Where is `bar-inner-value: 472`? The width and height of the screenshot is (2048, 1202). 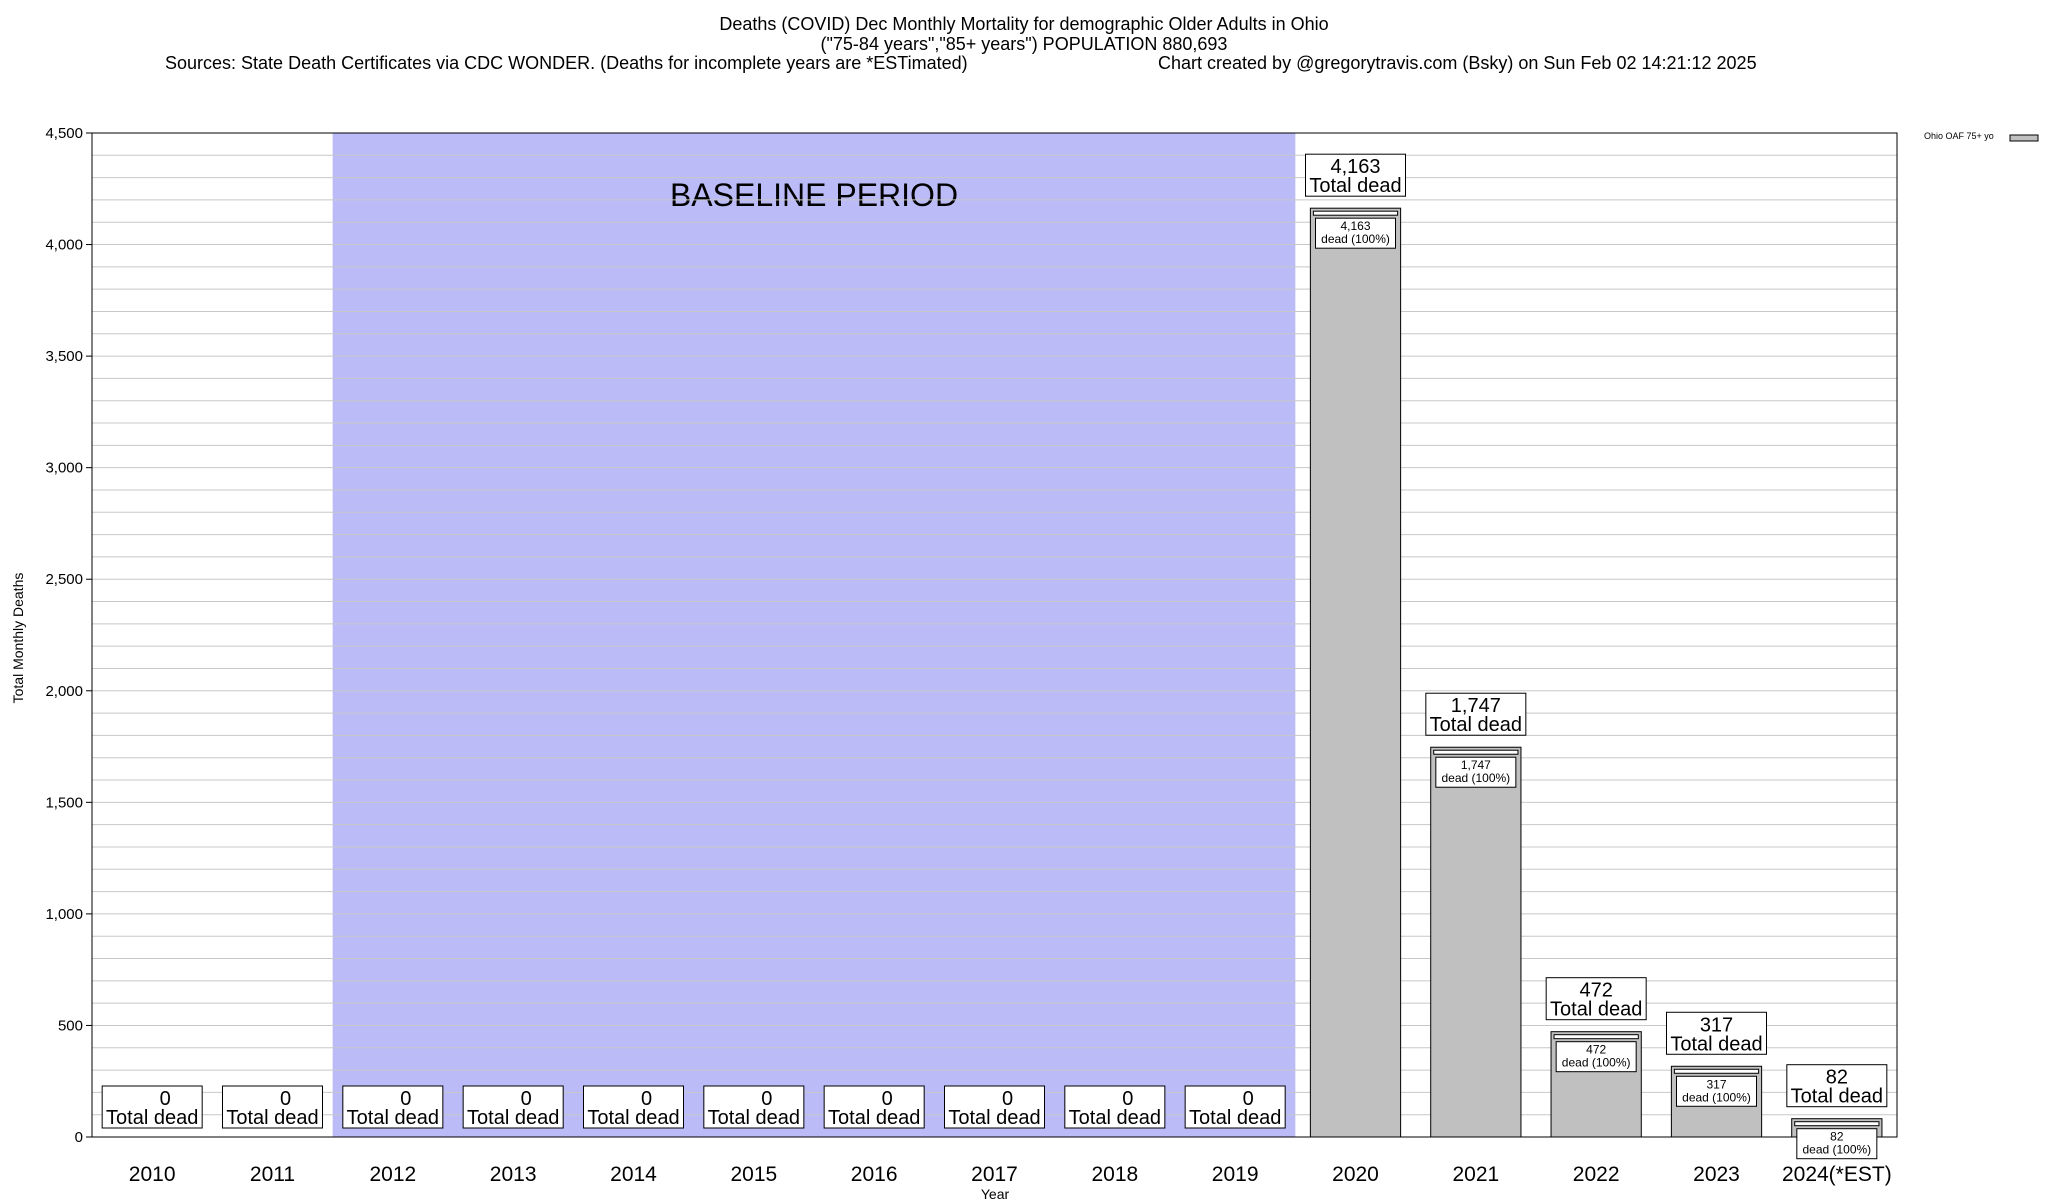 bar-inner-value: 472 is located at coordinates (1596, 1050).